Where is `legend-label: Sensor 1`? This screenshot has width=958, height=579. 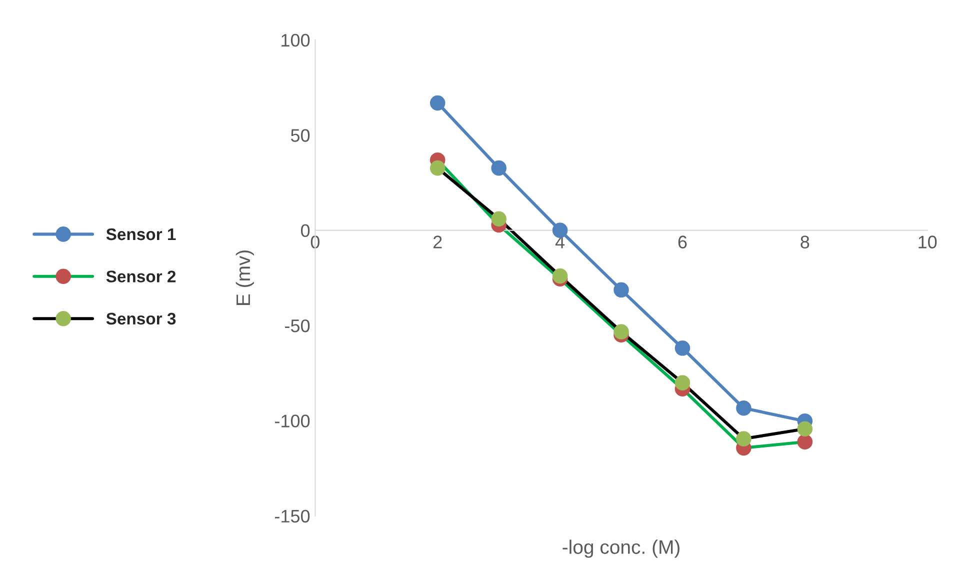 legend-label: Sensor 1 is located at coordinates (141, 234).